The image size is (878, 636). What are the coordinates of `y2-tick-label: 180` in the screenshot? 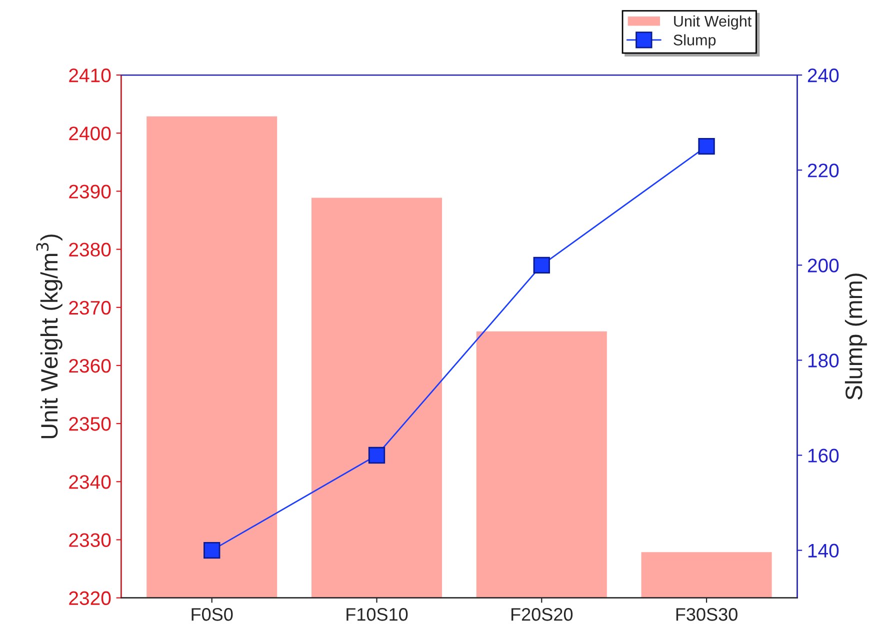 It's located at (823, 361).